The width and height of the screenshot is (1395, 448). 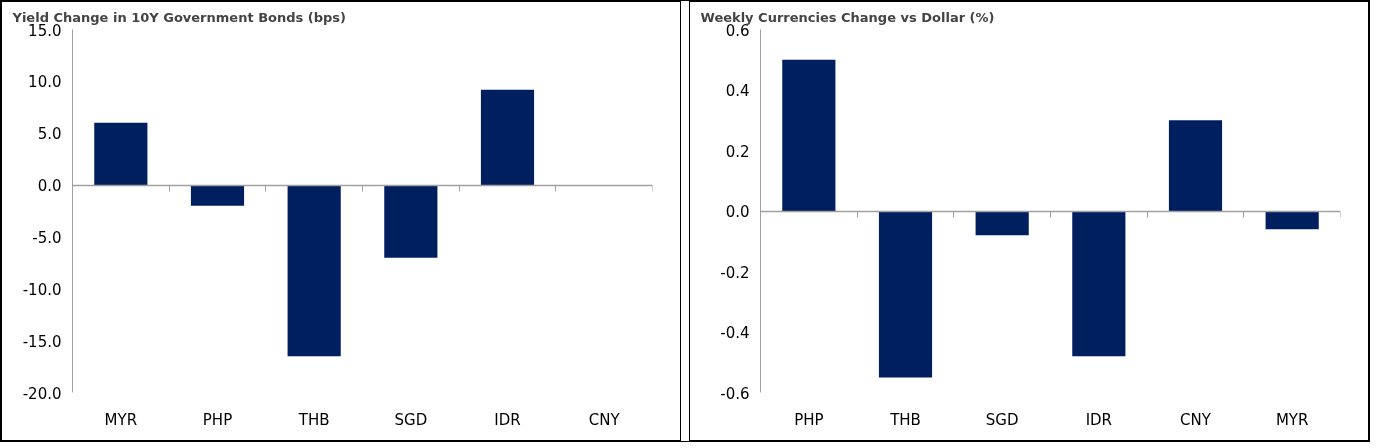 What do you see at coordinates (42, 289) in the screenshot?
I see `y-tick-label: -10.0` at bounding box center [42, 289].